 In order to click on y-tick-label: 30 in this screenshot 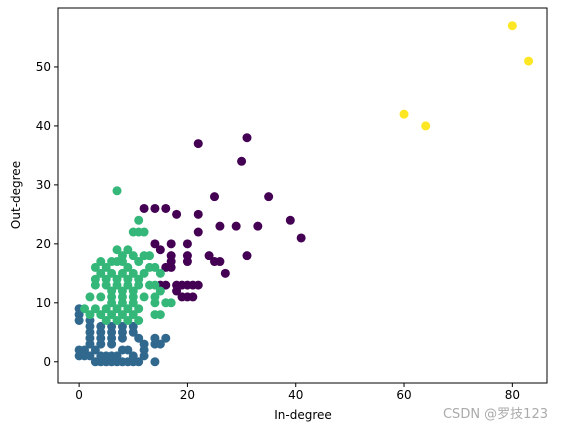, I will do `click(43, 185)`.